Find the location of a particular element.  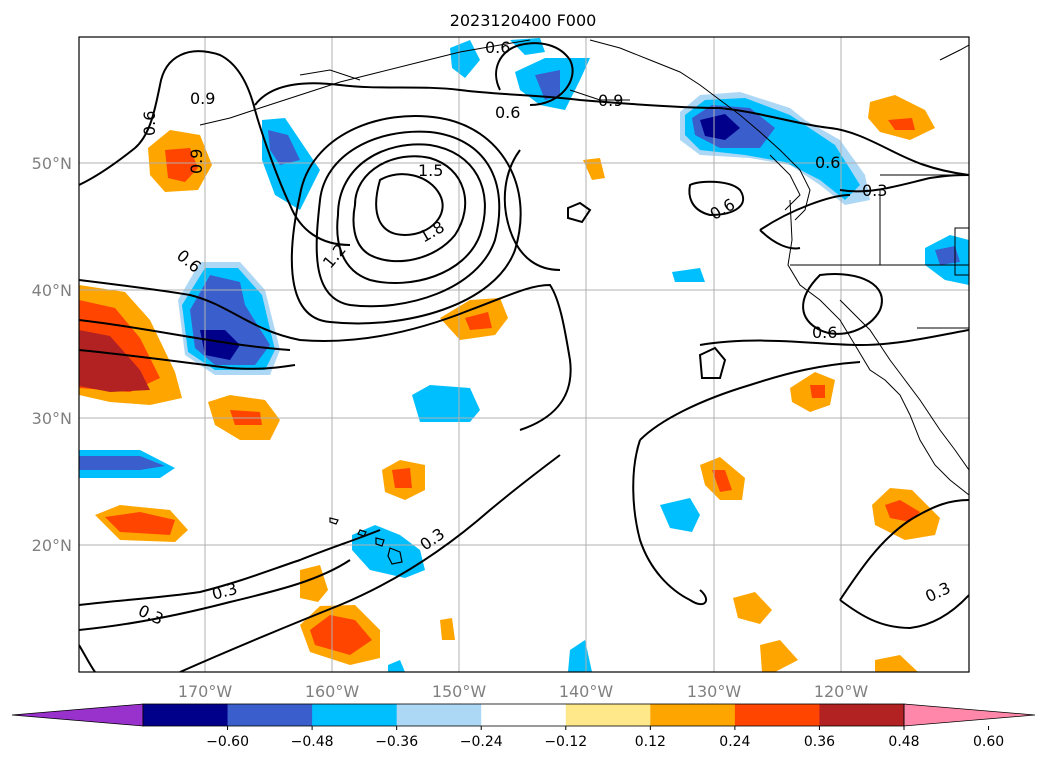

colorbar-frame is located at coordinates (523, 715).